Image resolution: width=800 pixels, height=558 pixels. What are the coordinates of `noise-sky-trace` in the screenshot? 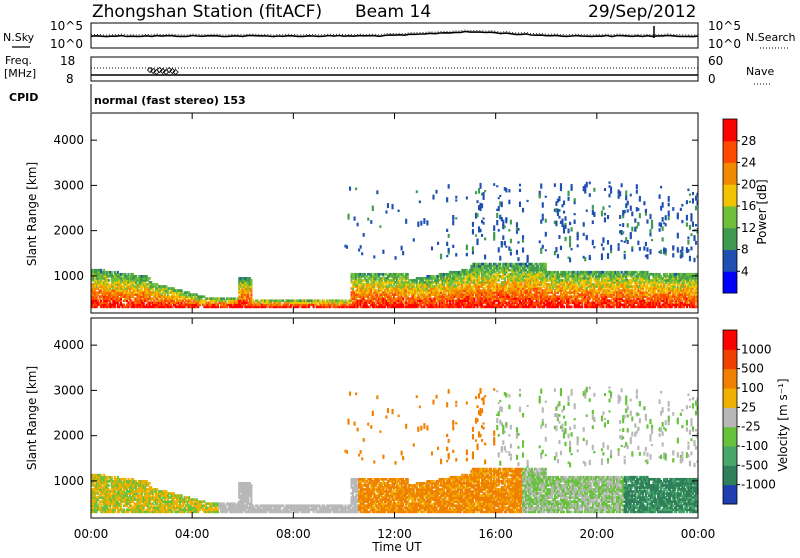 It's located at (394, 34).